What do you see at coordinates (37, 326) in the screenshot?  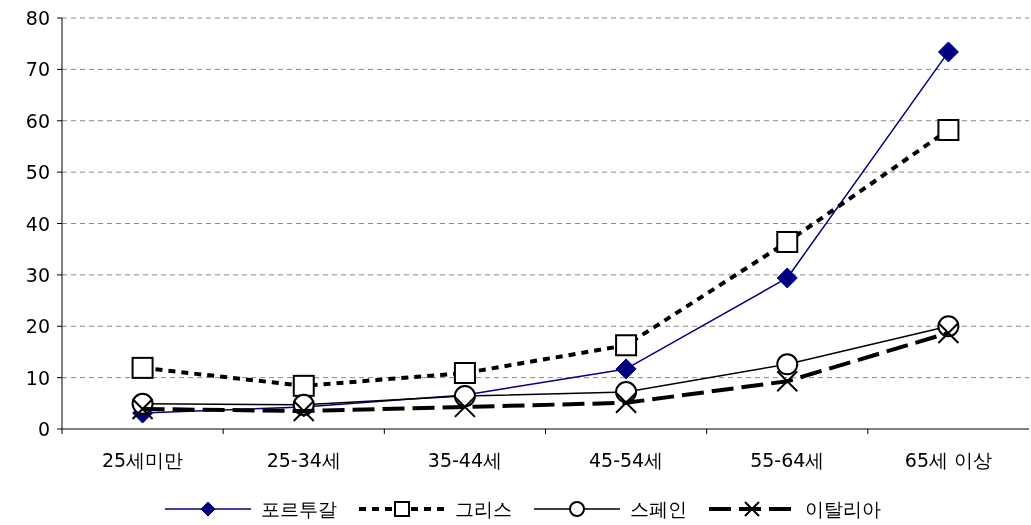 I see `y-tick-label: 20` at bounding box center [37, 326].